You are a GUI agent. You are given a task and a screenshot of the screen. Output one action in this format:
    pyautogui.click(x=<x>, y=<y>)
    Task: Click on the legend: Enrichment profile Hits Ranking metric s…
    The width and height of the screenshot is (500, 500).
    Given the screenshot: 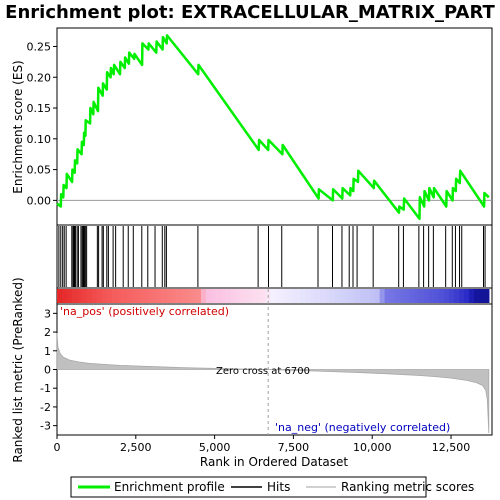 What is the action you would take?
    pyautogui.click(x=272, y=487)
    